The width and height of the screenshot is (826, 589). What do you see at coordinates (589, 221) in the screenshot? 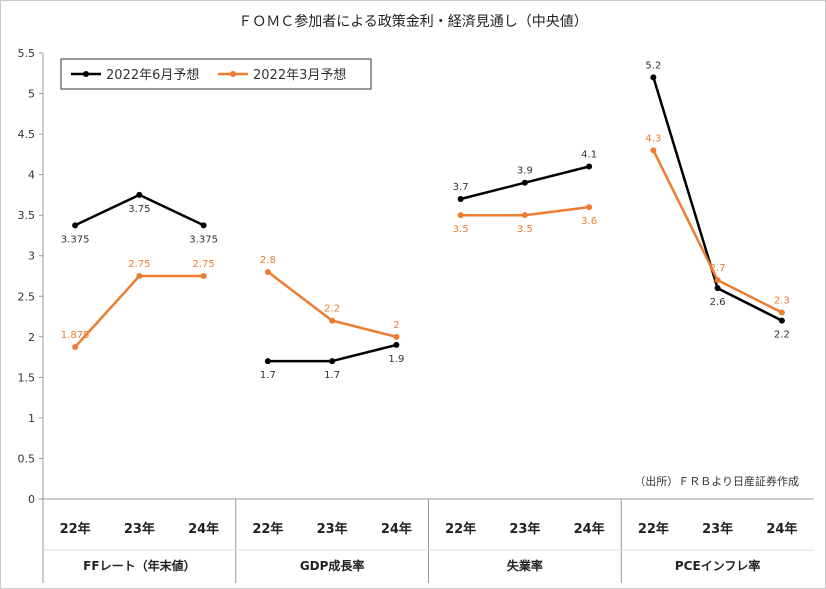
I see `data-label: 3.6` at bounding box center [589, 221].